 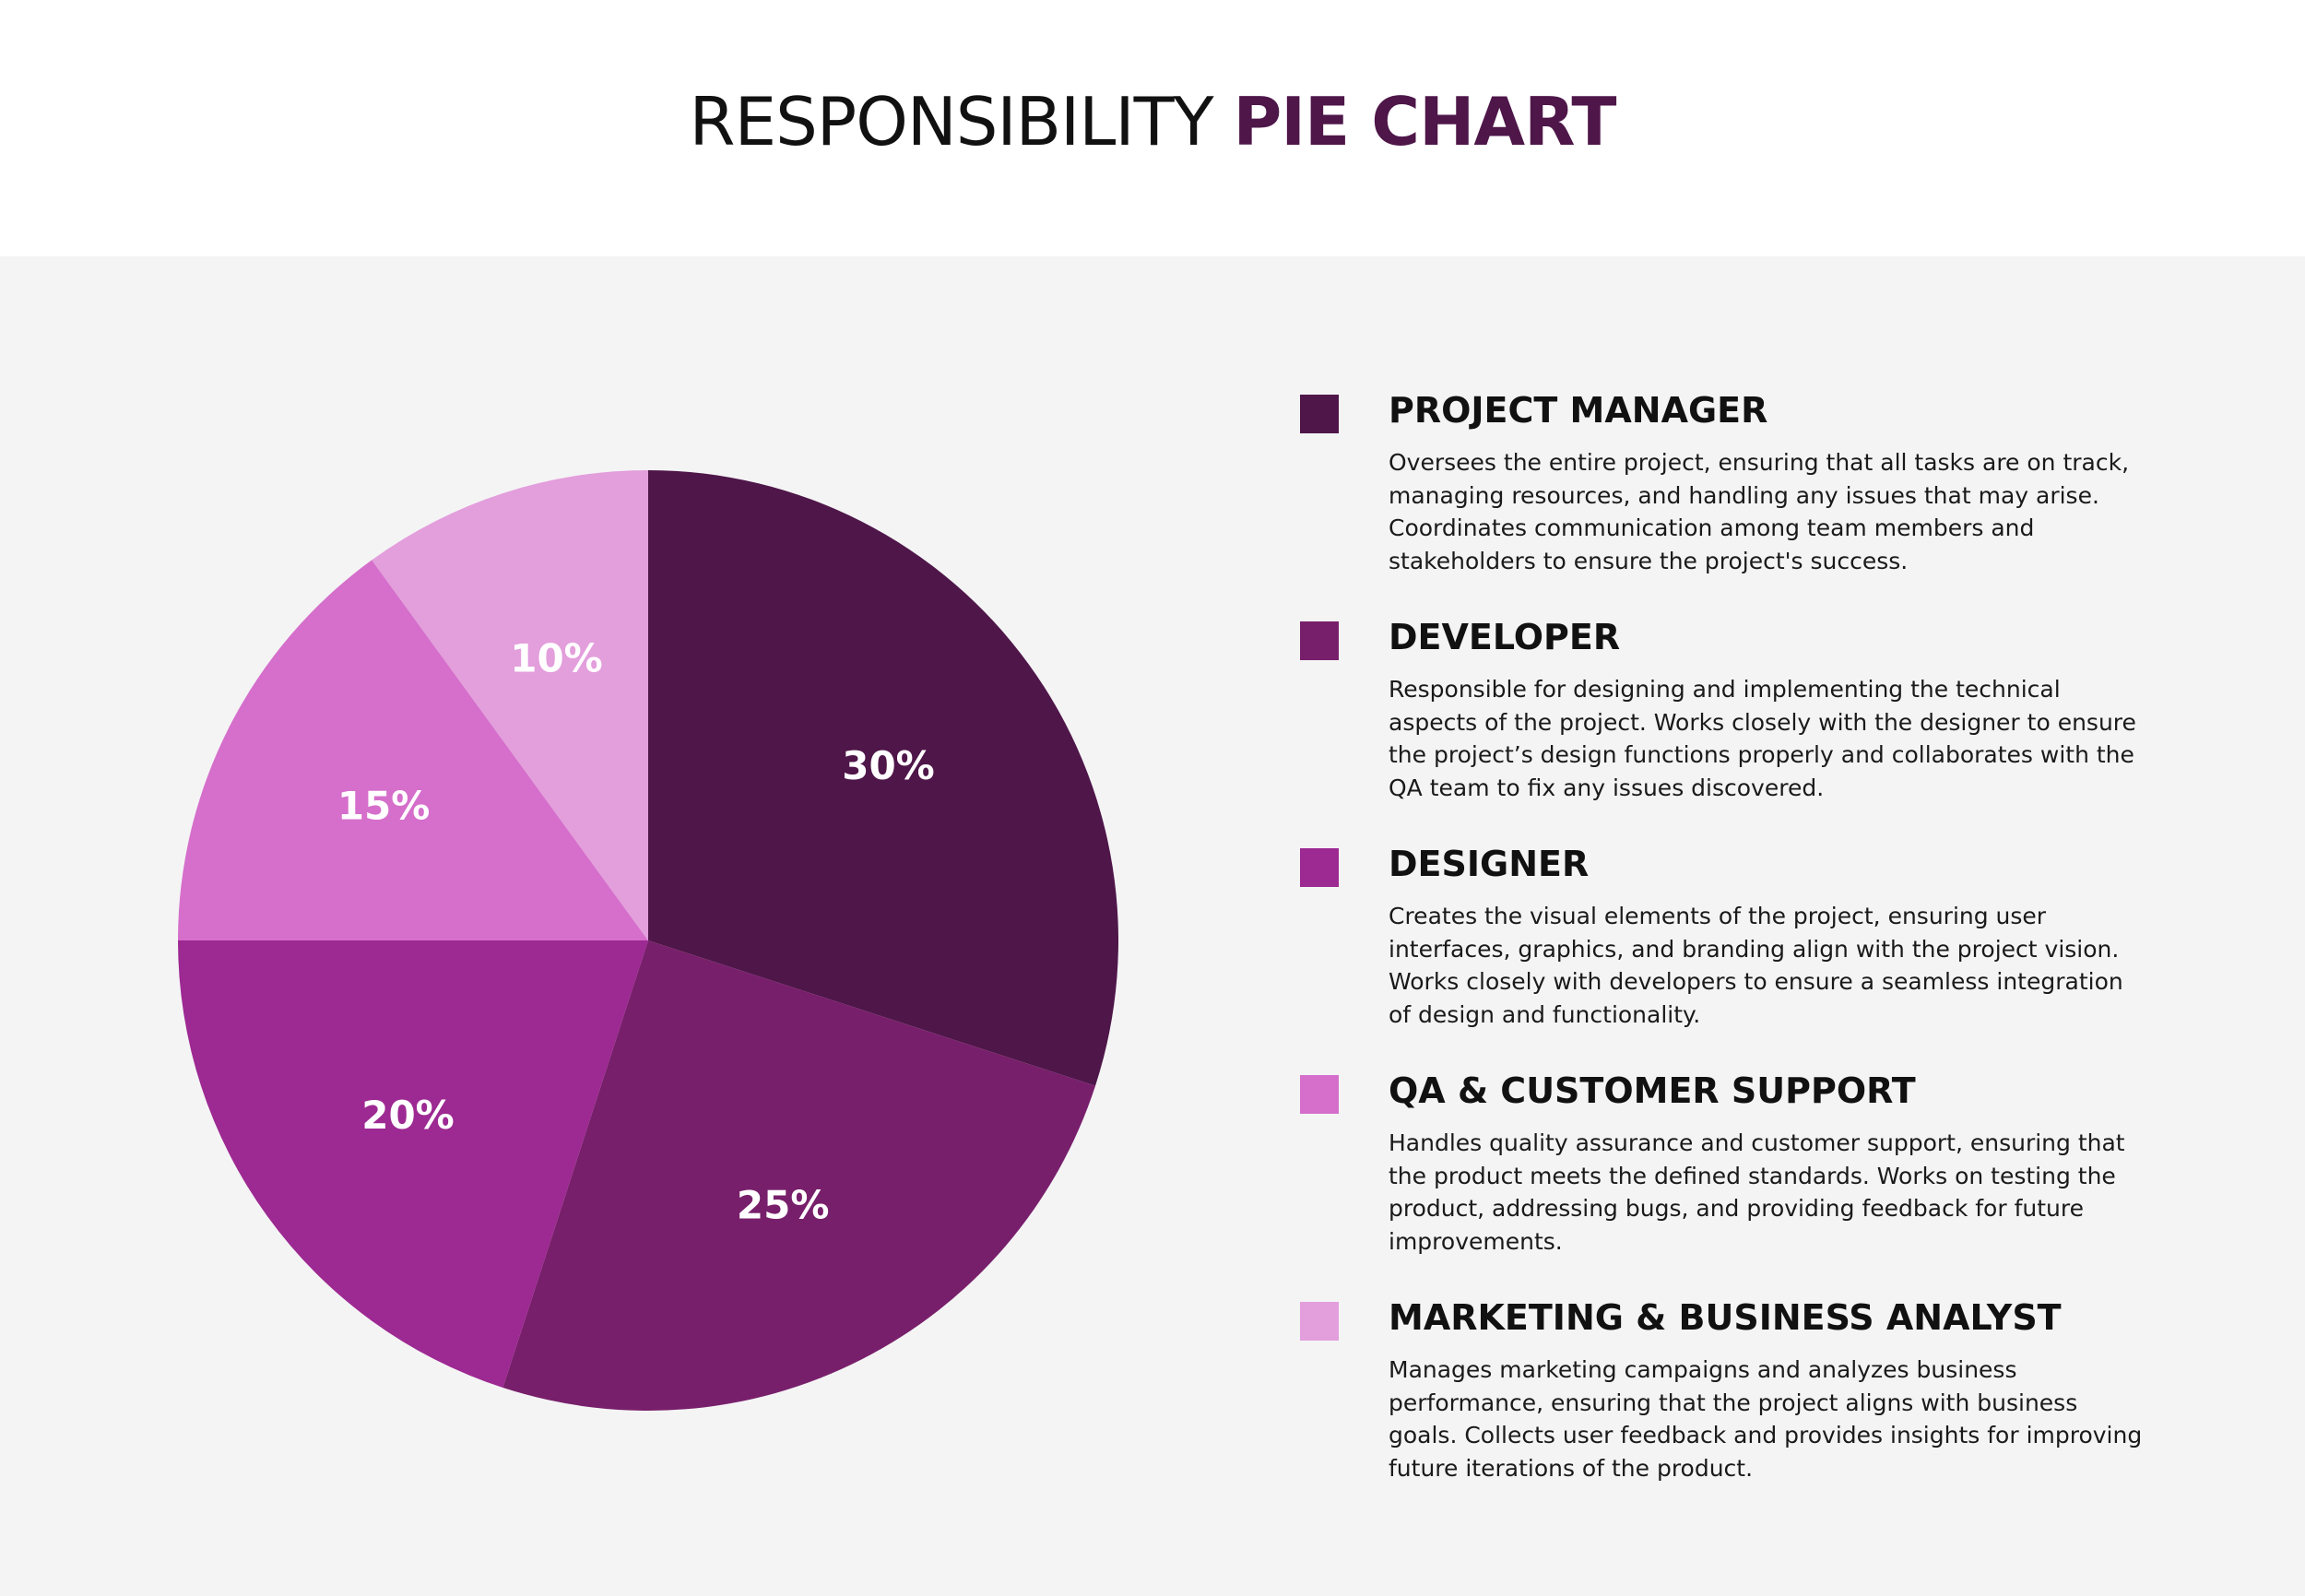 I want to click on legend-title: MARKETING & BUSINESS ANALYST, so click(x=1726, y=1317).